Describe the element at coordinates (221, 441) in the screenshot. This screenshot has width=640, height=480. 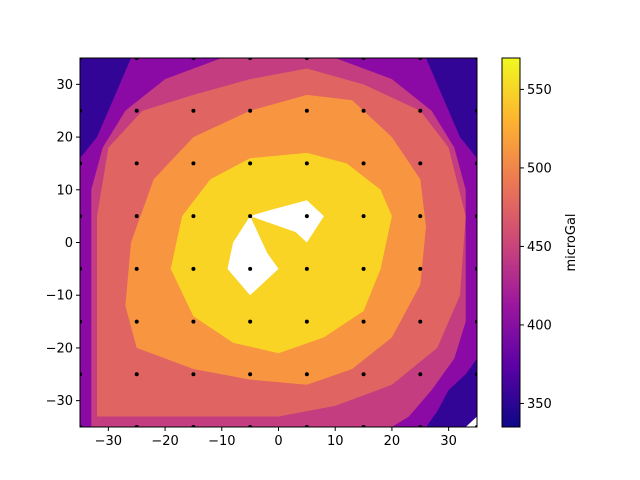
I see `x-tick-label: −10` at that location.